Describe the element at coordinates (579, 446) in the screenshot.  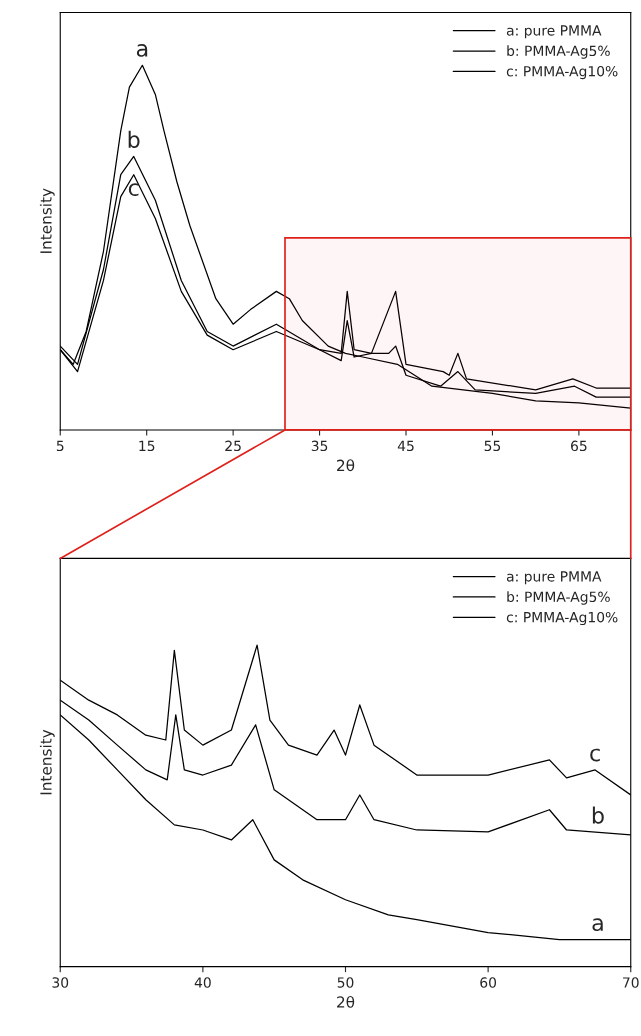
I see `x-tick-label: 65` at that location.